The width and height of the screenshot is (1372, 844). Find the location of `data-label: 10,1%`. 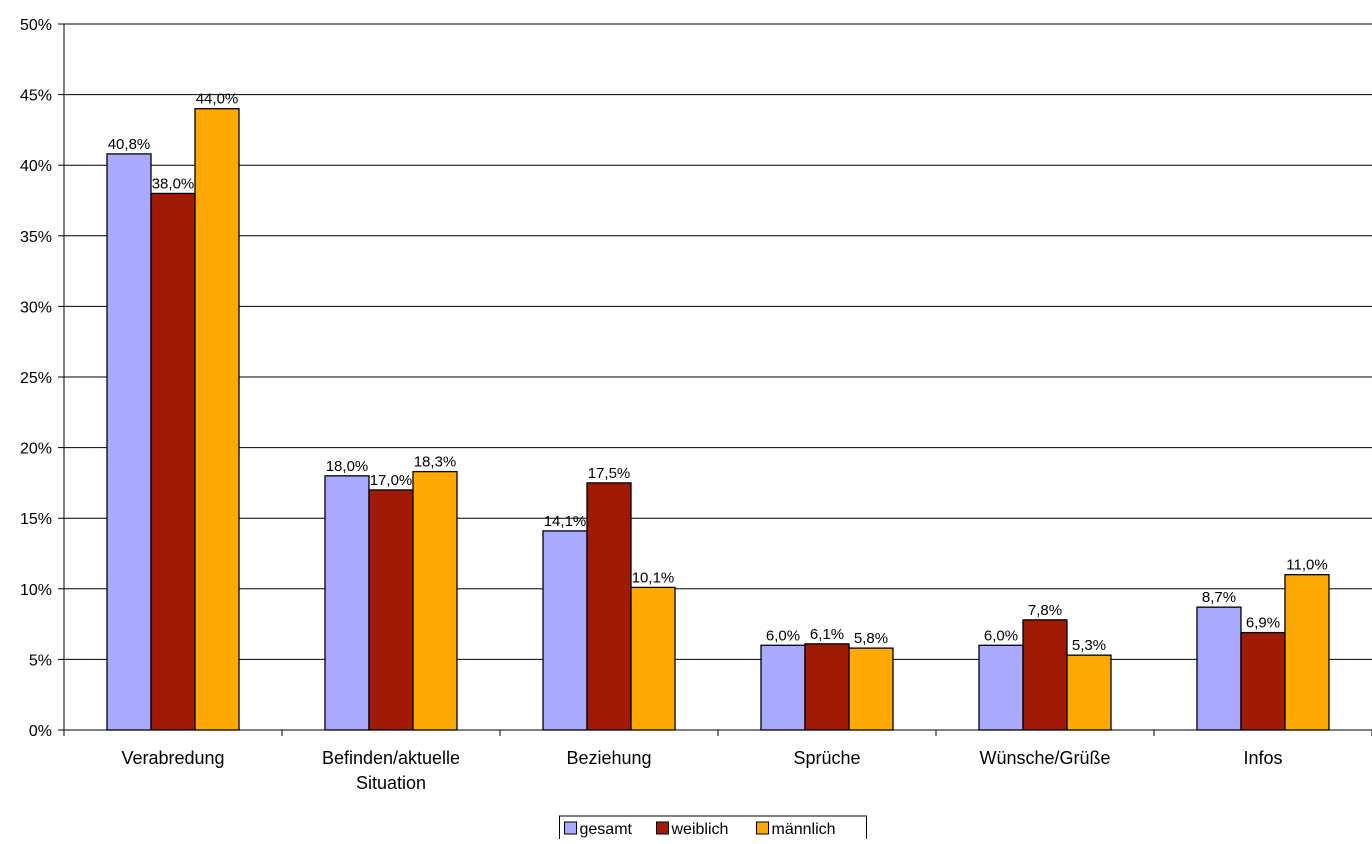

data-label: 10,1% is located at coordinates (653, 577).